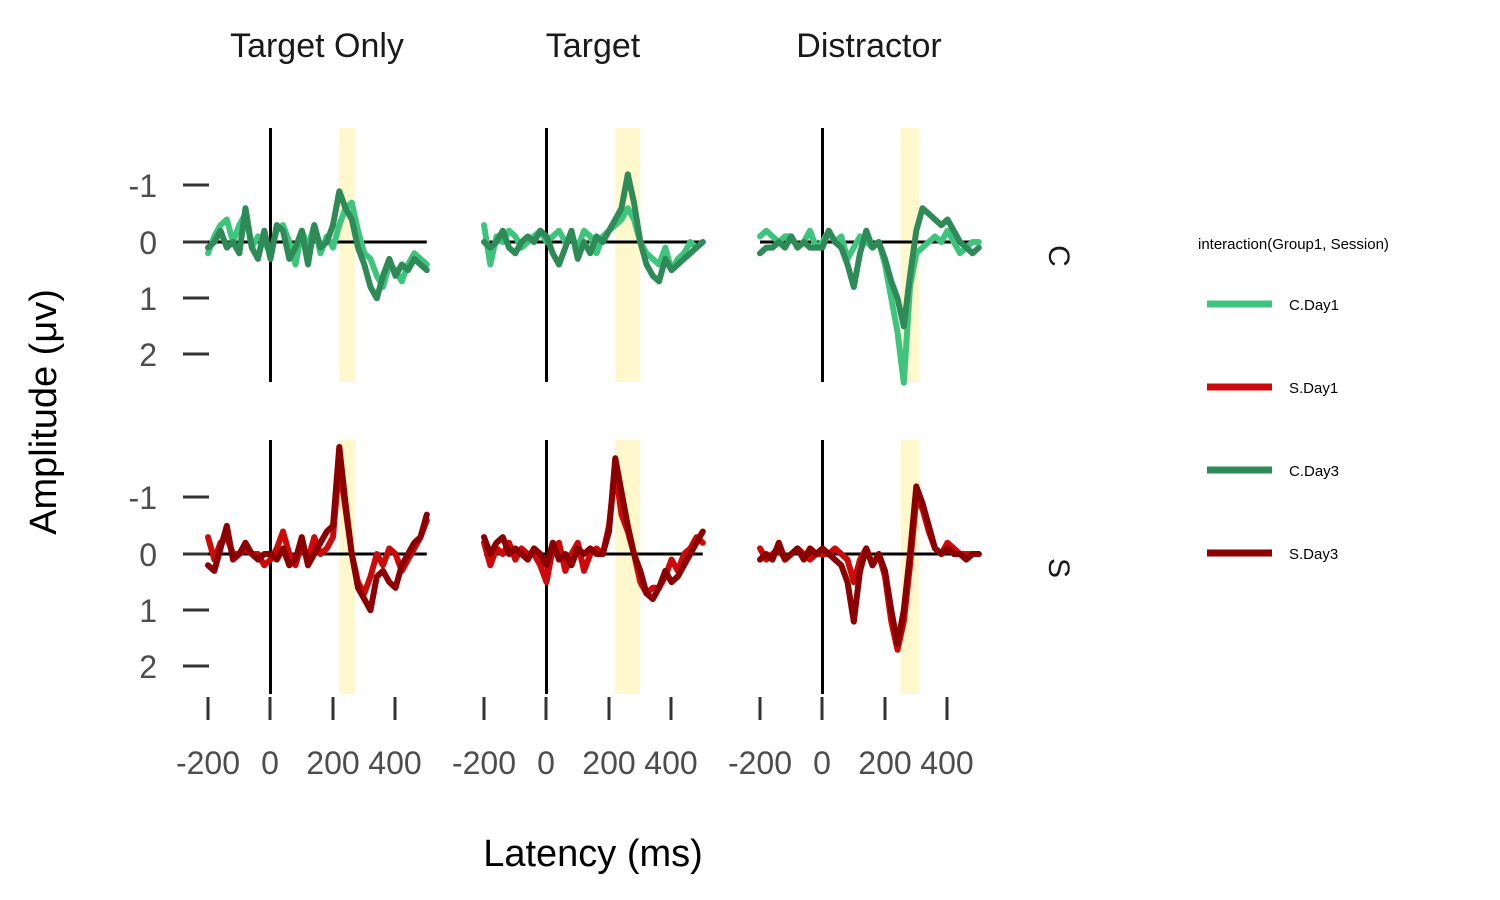 The image size is (1500, 900). Describe the element at coordinates (44, 412) in the screenshot. I see `y-axis-title: Amplitude (μv)` at that location.